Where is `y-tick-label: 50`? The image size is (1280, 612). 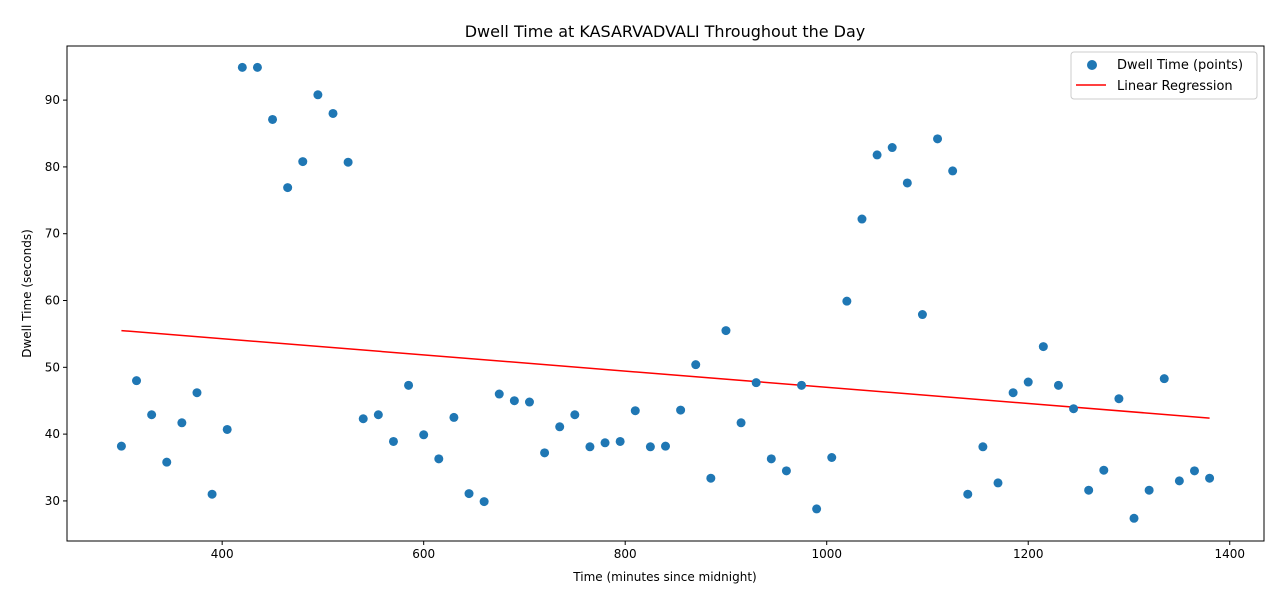
y-tick-label: 50 is located at coordinates (52, 367).